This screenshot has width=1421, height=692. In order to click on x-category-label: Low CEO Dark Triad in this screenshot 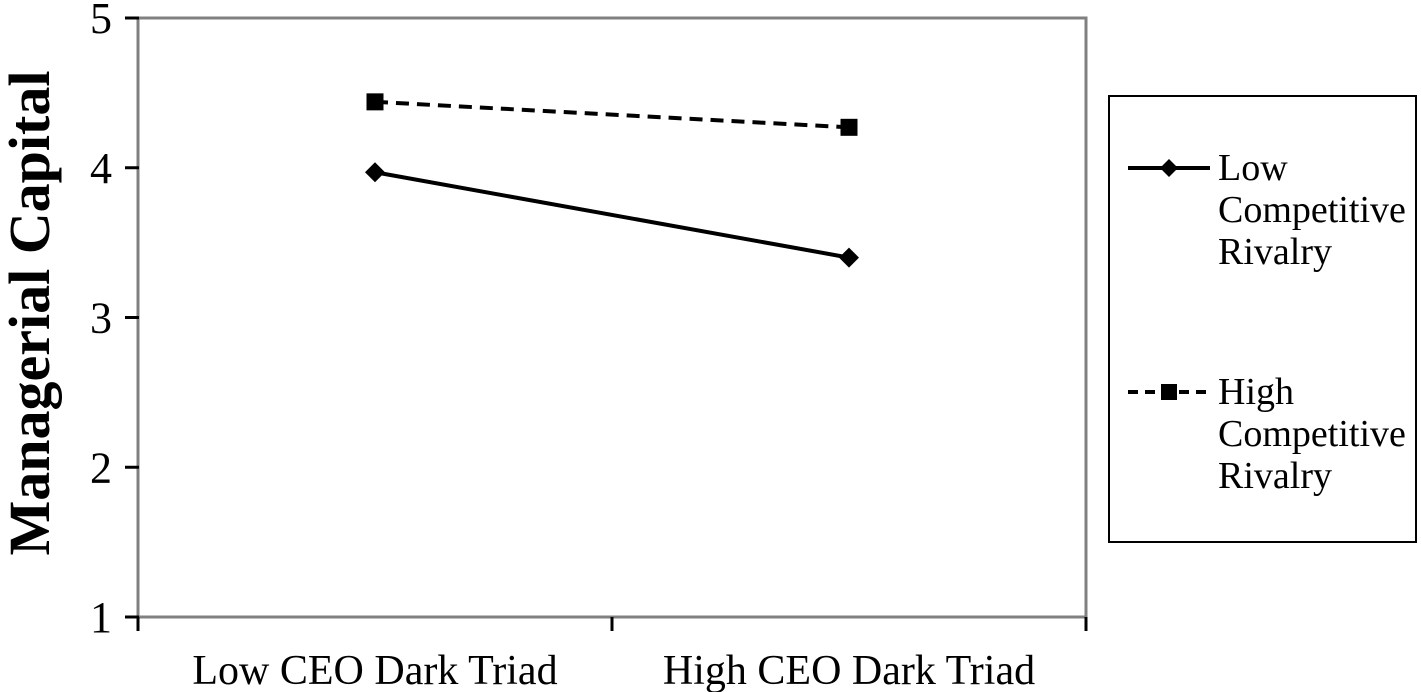, I will do `click(374, 670)`.